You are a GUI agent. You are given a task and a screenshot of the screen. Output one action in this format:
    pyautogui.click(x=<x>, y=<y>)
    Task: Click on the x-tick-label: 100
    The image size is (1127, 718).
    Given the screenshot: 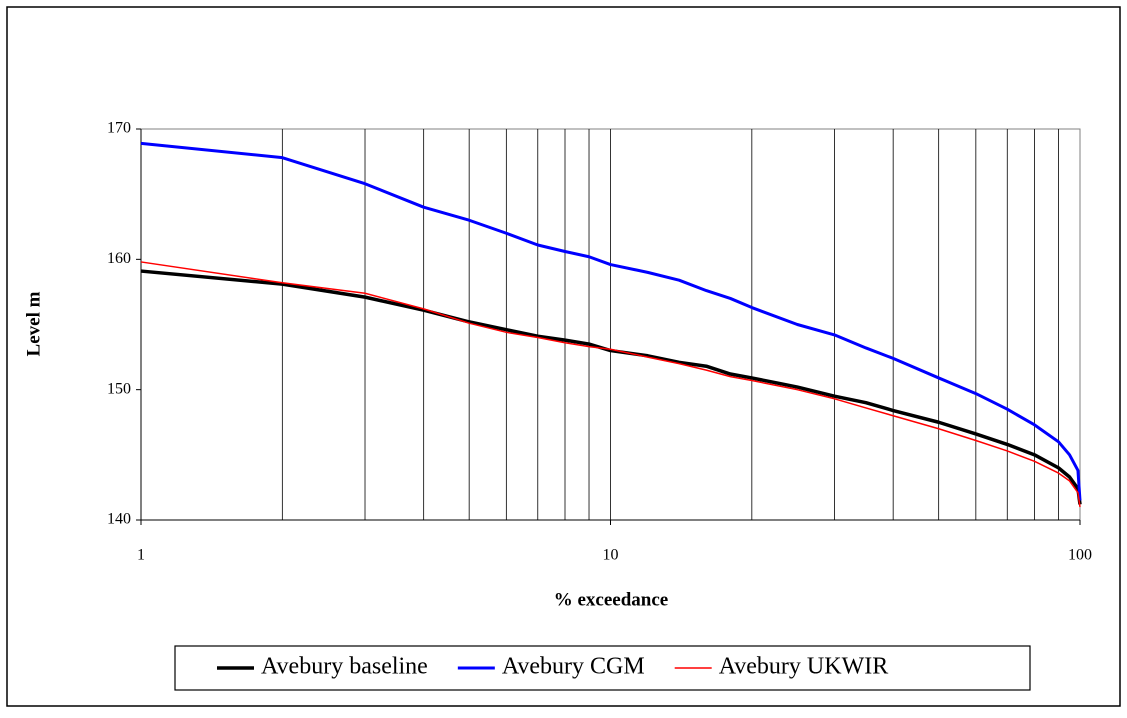 What is the action you would take?
    pyautogui.click(x=1080, y=555)
    